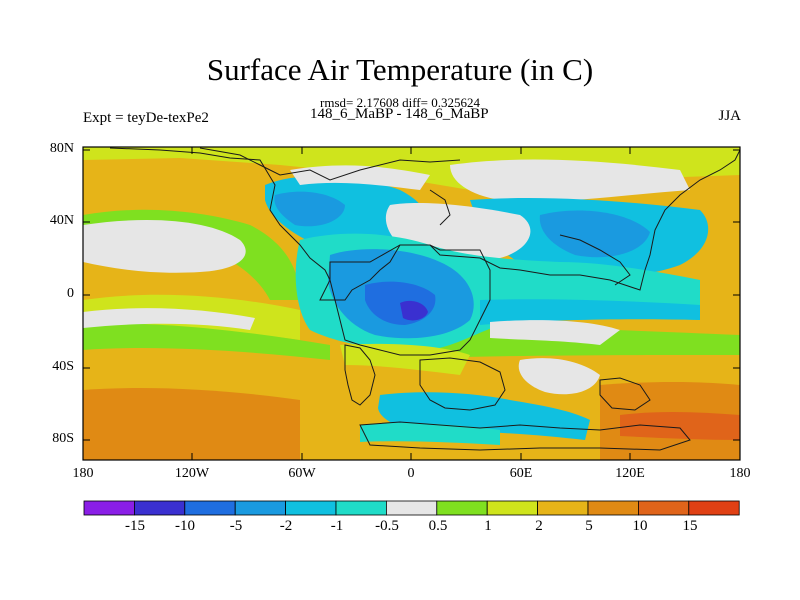 This screenshot has width=800, height=600. I want to click on lon-label-180e: 180, so click(740, 473).